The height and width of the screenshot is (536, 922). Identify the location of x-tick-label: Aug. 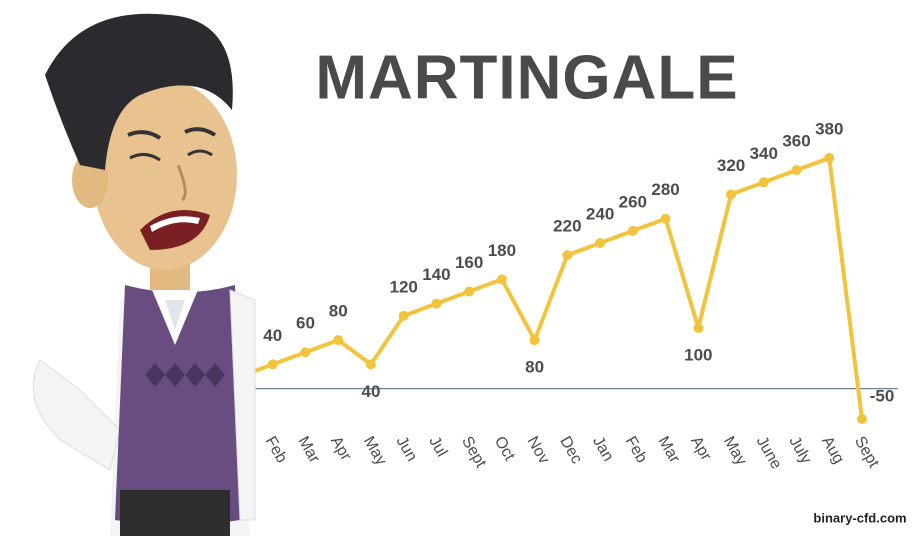
(832, 450).